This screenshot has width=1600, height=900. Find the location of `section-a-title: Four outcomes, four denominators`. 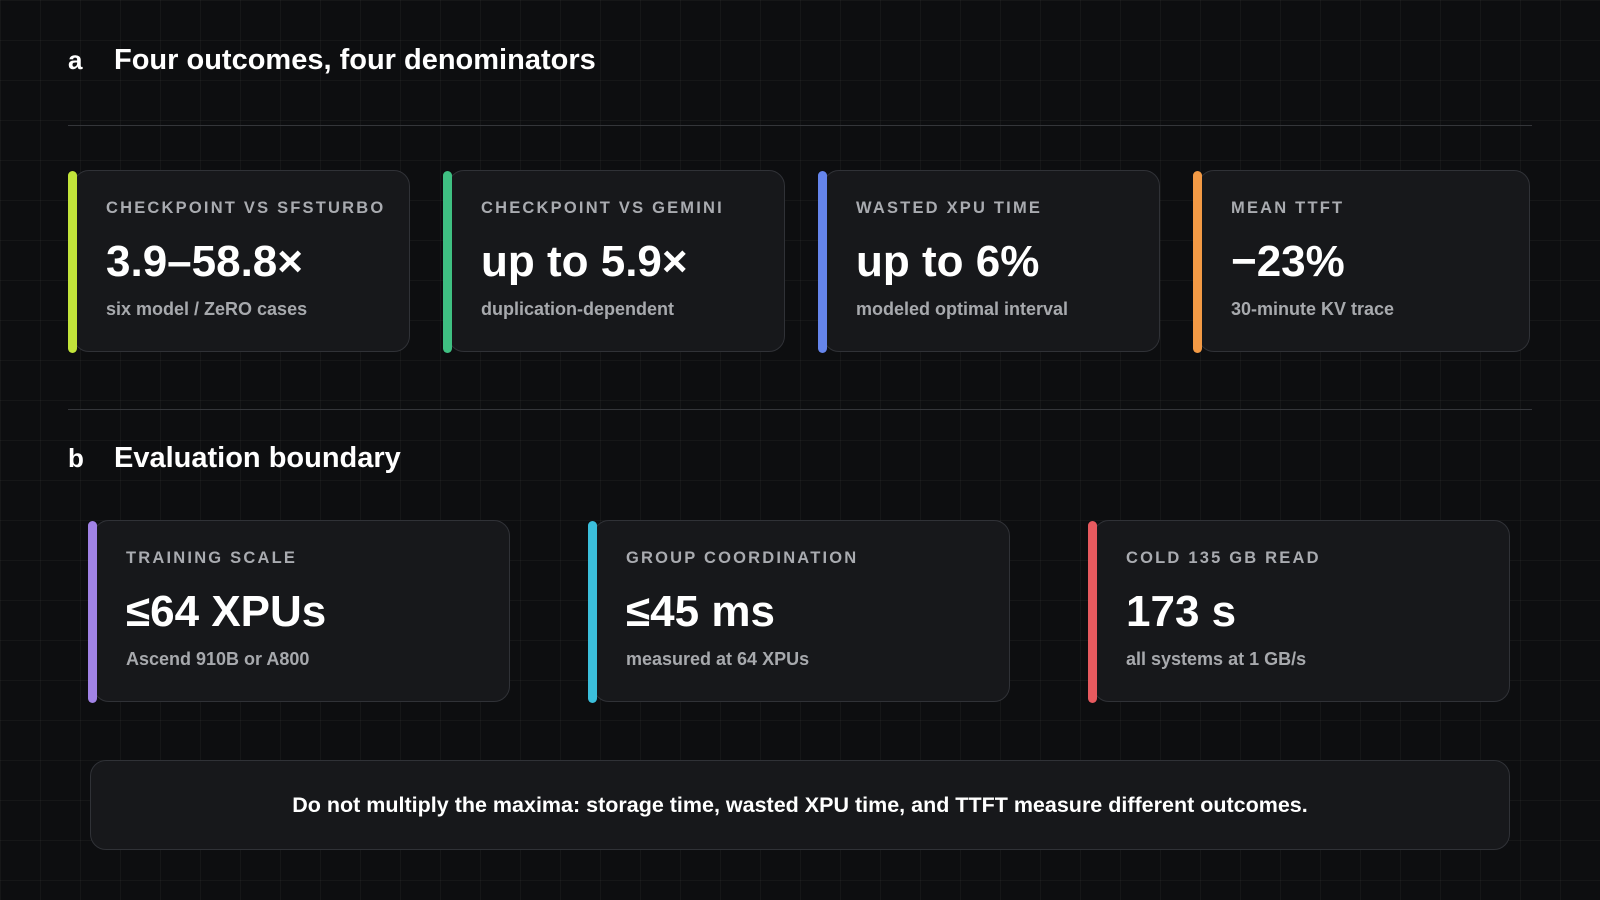

section-a-title: Four outcomes, four denominators is located at coordinates (355, 60).